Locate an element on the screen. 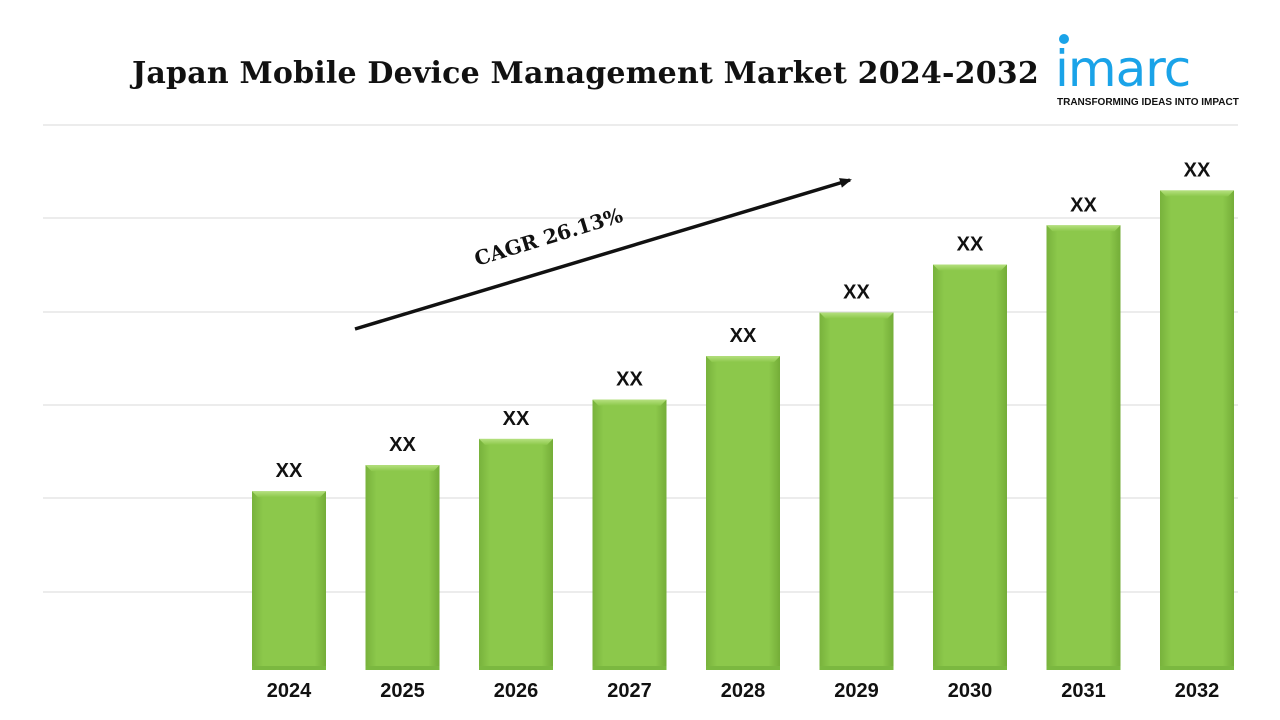 The image size is (1280, 720). bar-2024 is located at coordinates (289, 580).